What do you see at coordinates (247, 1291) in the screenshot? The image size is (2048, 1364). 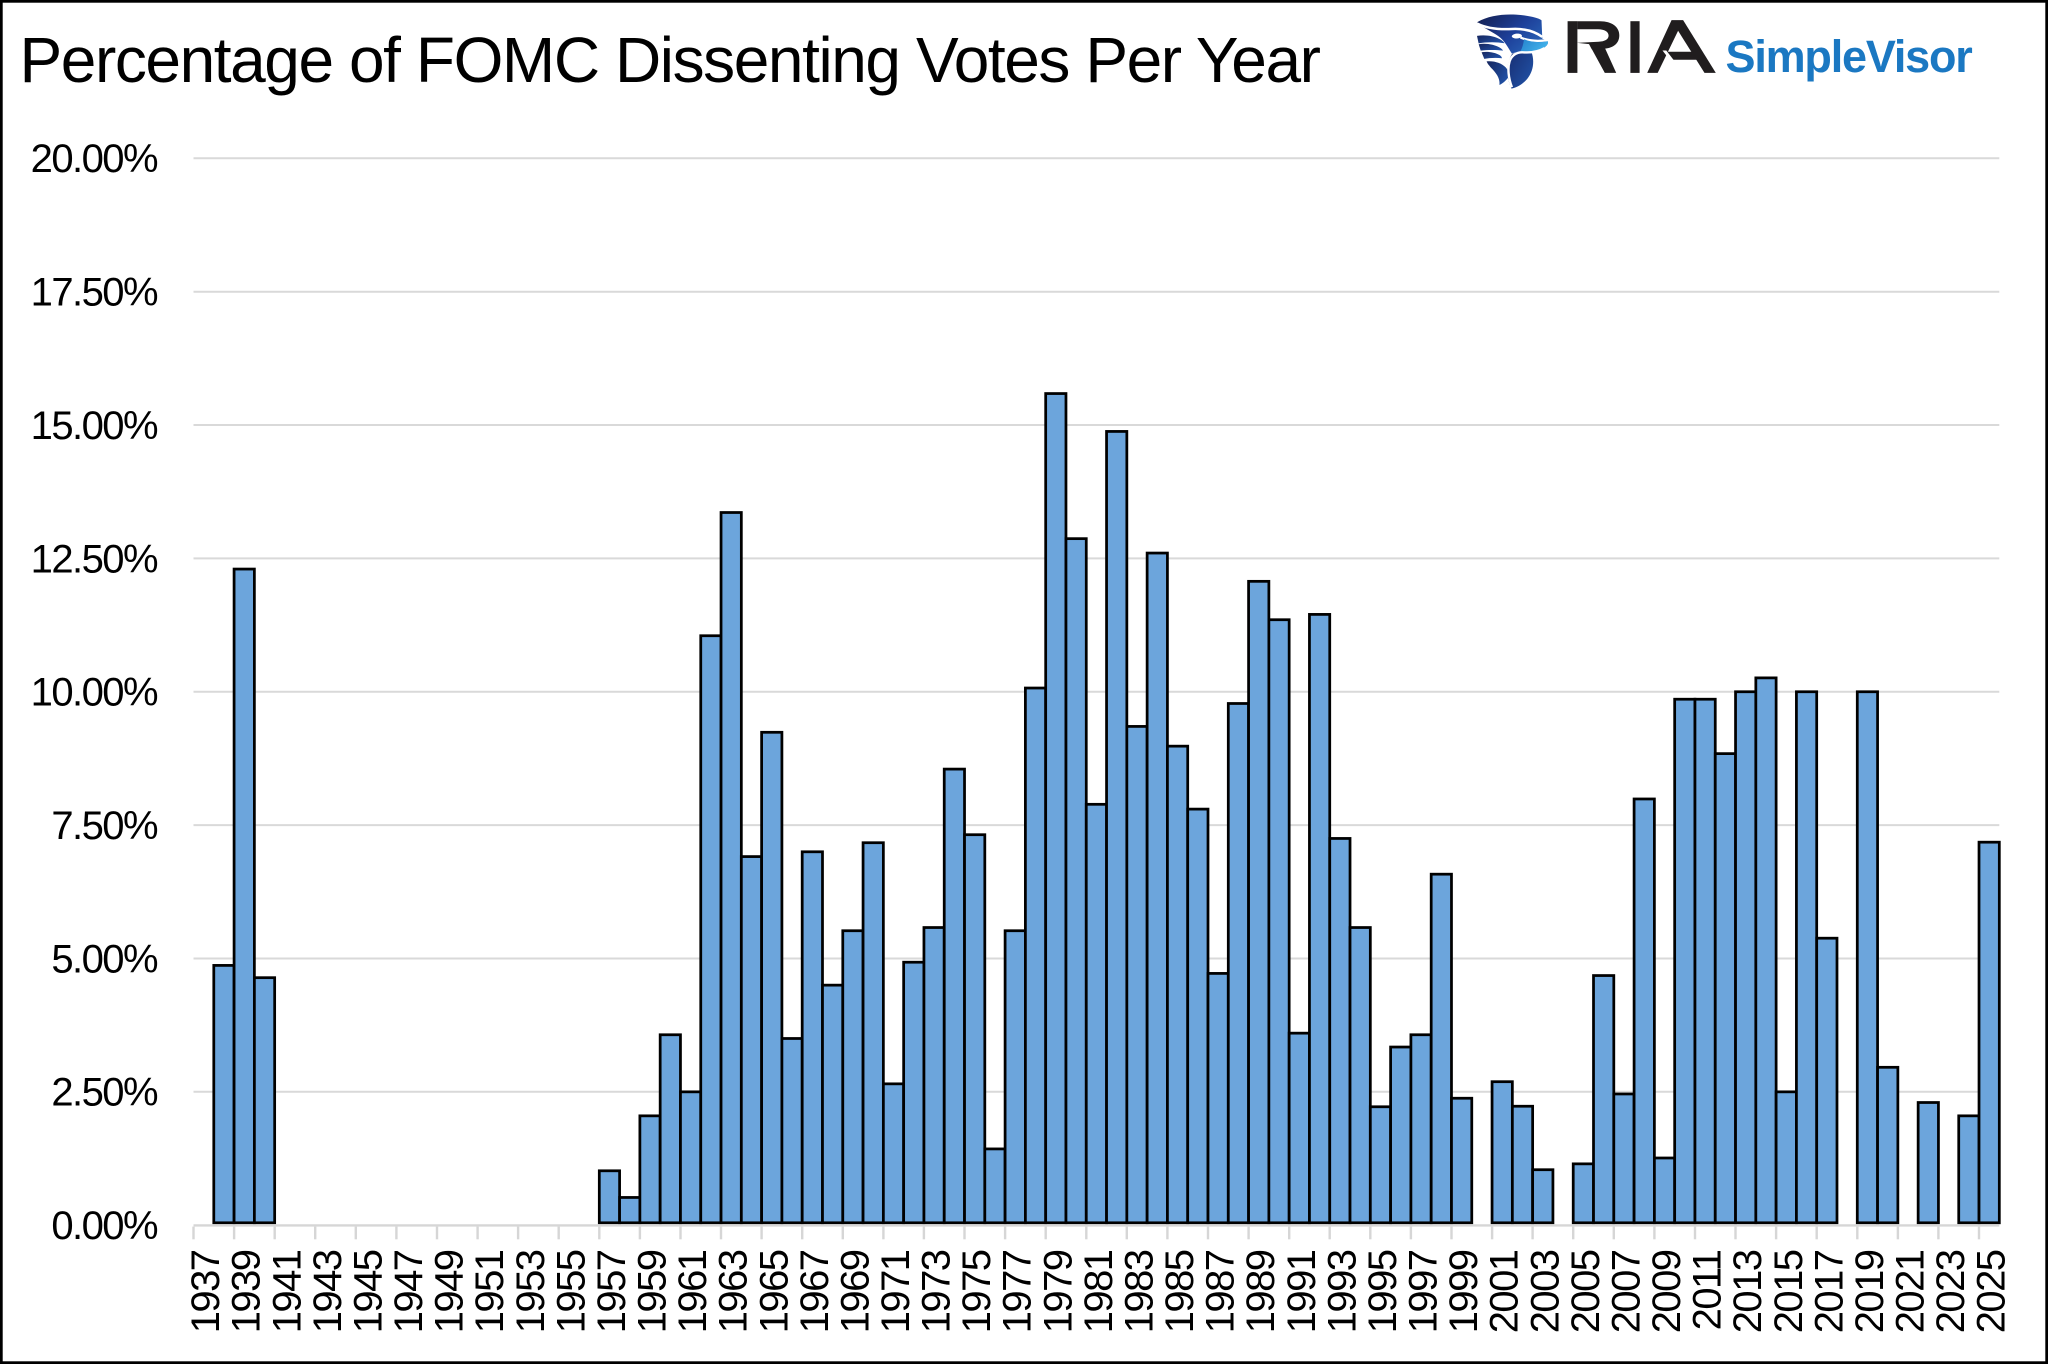 I see `svg-text: 1939` at bounding box center [247, 1291].